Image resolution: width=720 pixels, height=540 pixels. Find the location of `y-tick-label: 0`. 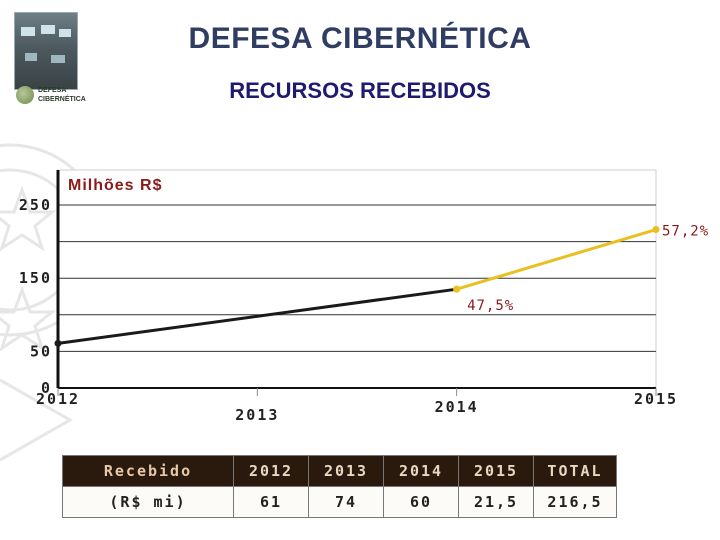

y-tick-label: 0 is located at coordinates (46, 388).